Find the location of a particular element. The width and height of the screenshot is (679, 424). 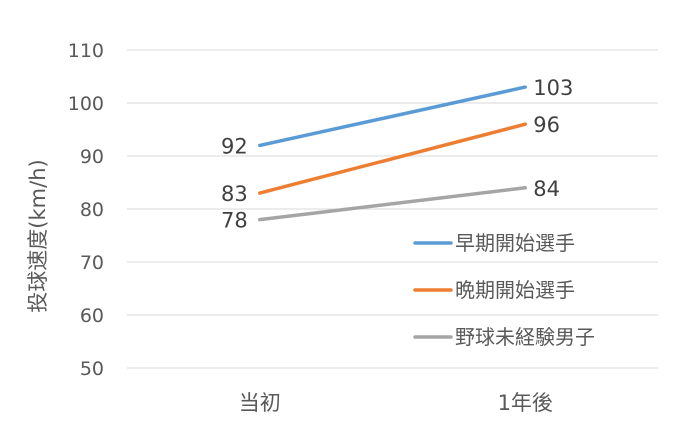

y-tick-label: 100 is located at coordinates (86, 104).